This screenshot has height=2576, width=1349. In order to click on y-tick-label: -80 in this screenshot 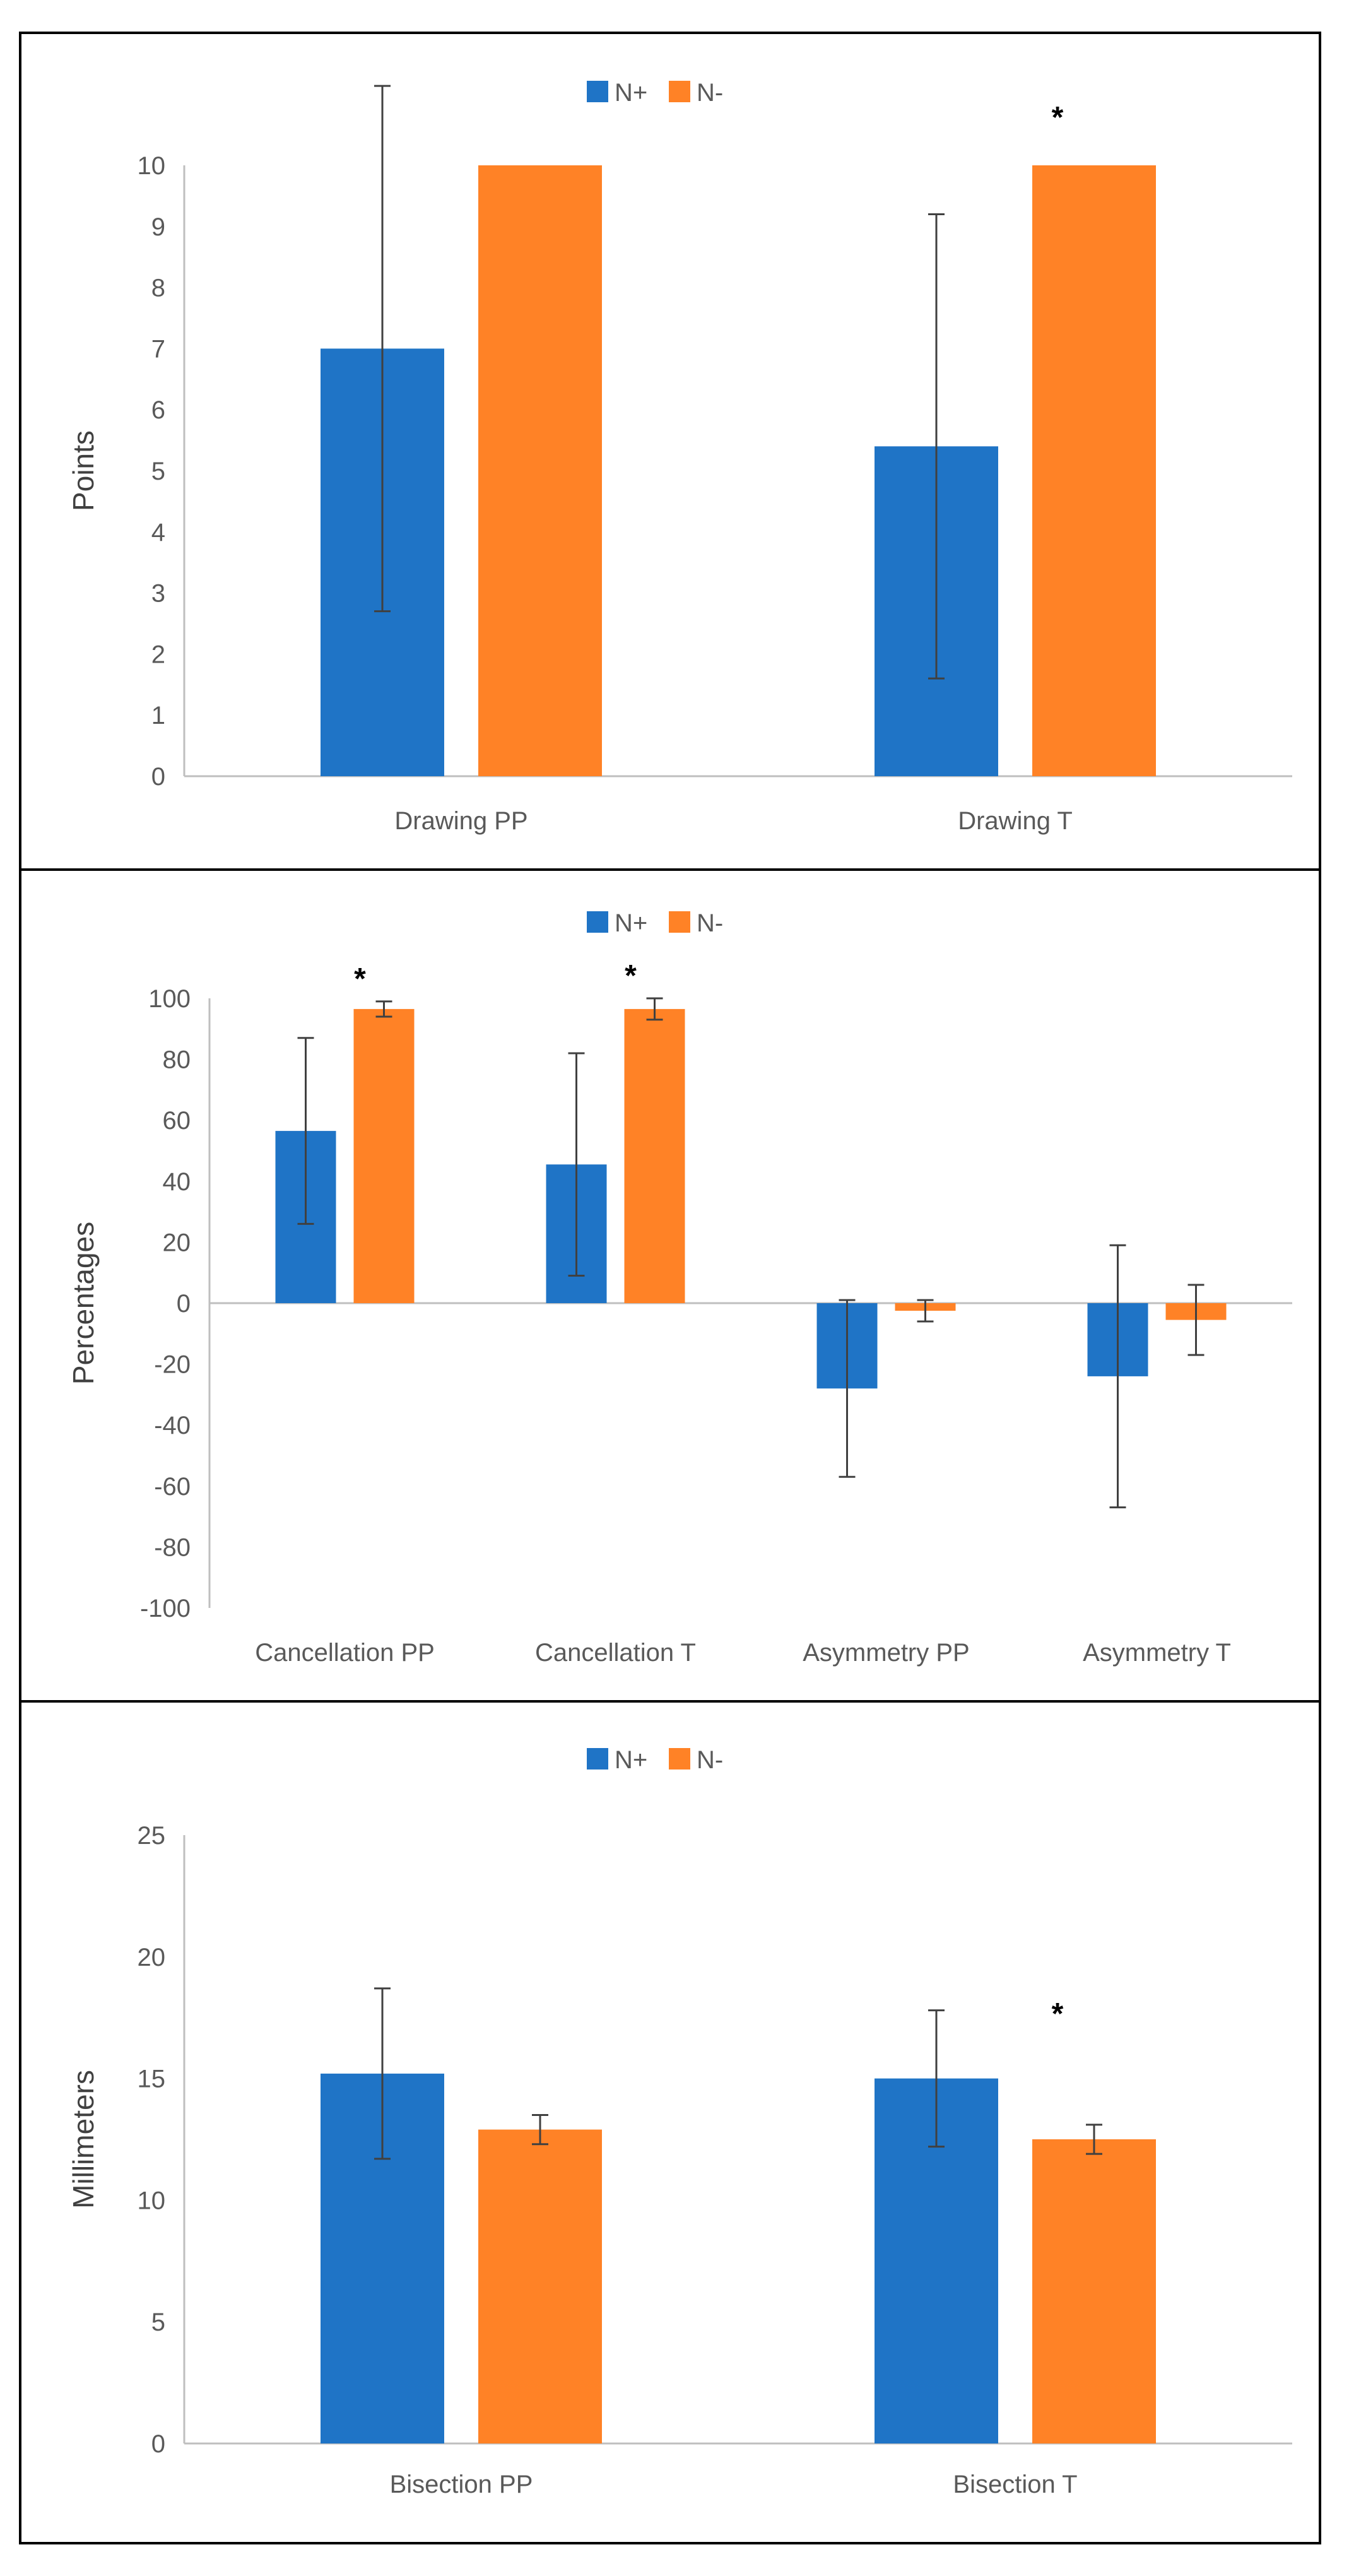, I will do `click(173, 1547)`.